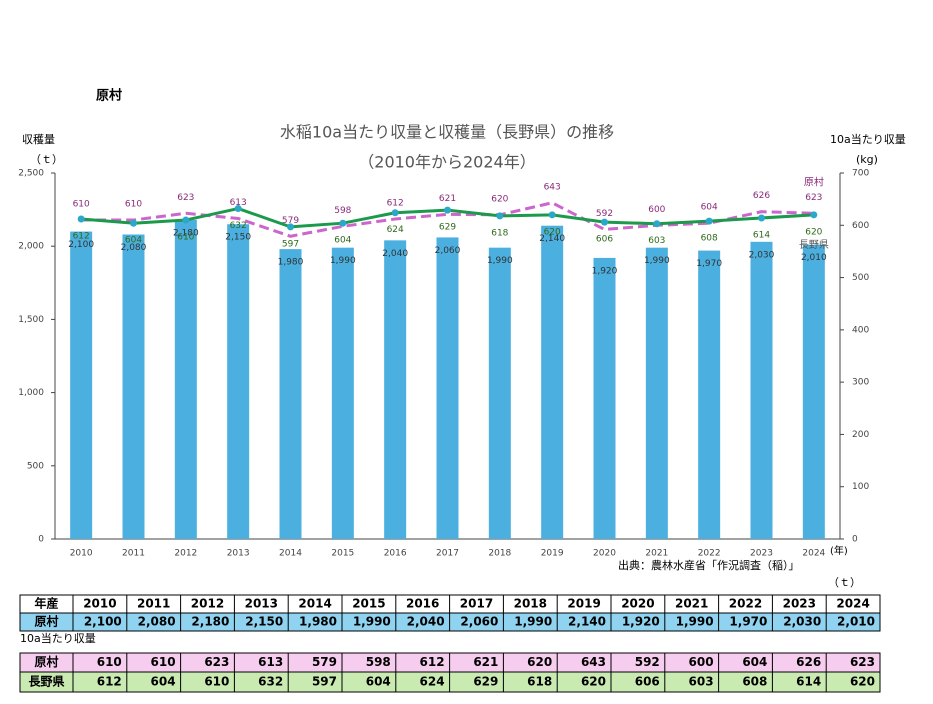  What do you see at coordinates (552, 187) in the screenshot?
I see `line-value-label: 643` at bounding box center [552, 187].